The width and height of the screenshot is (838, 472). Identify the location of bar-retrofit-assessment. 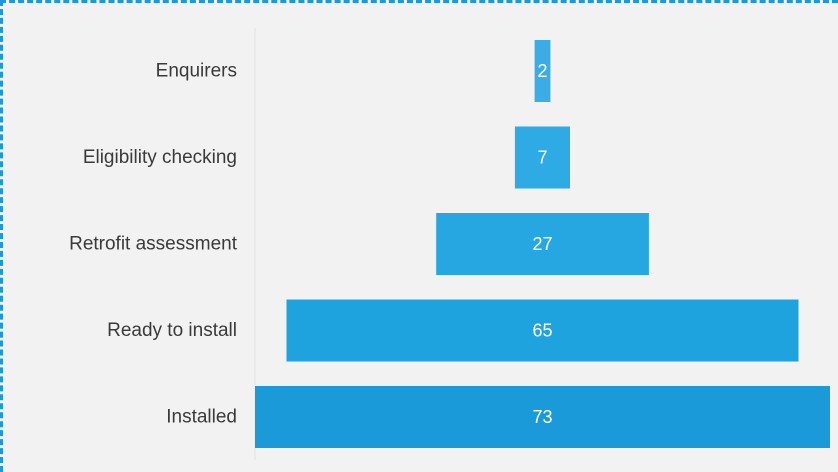
(542, 244).